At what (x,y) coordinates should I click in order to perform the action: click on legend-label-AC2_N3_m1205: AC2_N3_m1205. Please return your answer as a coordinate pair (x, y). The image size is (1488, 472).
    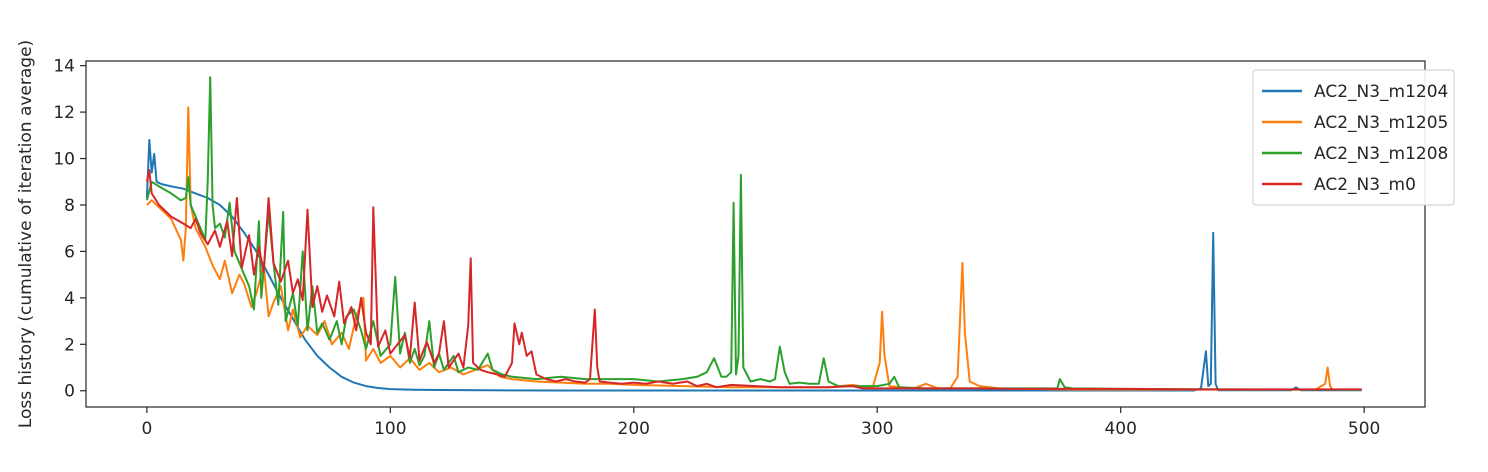
    Looking at the image, I should click on (1381, 123).